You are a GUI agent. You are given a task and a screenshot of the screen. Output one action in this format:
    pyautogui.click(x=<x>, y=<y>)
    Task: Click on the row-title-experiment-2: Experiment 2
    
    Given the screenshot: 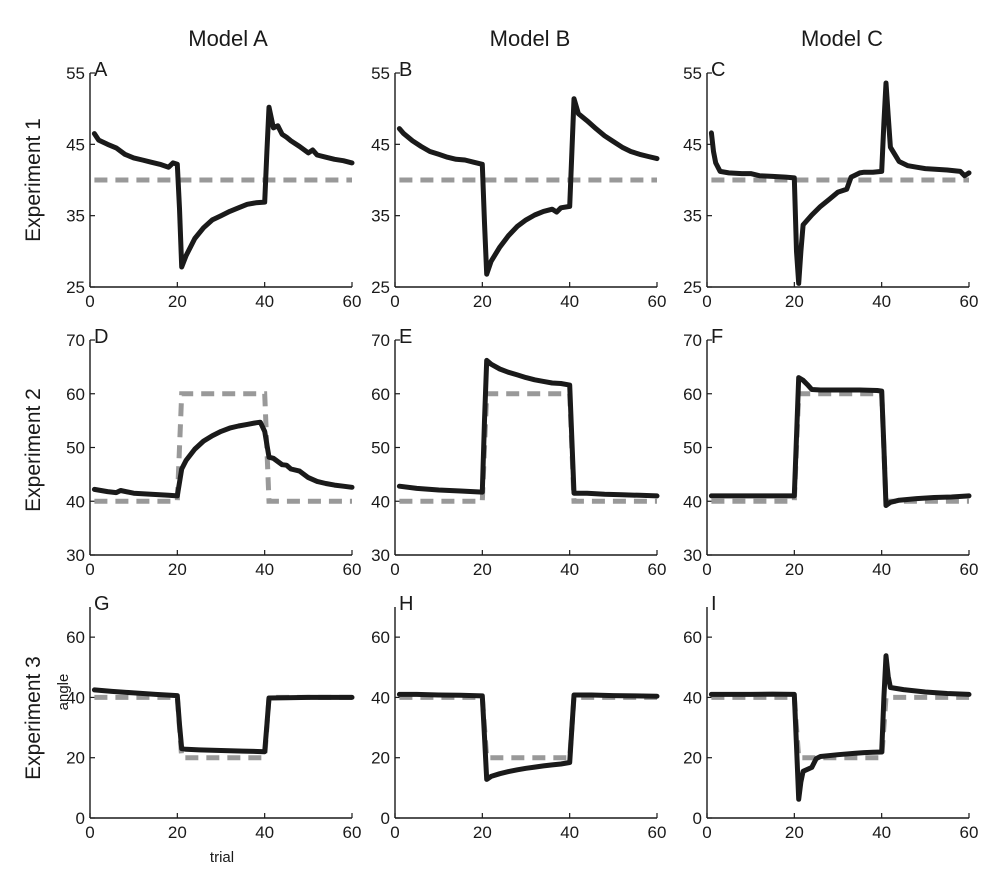 What is the action you would take?
    pyautogui.click(x=33, y=450)
    